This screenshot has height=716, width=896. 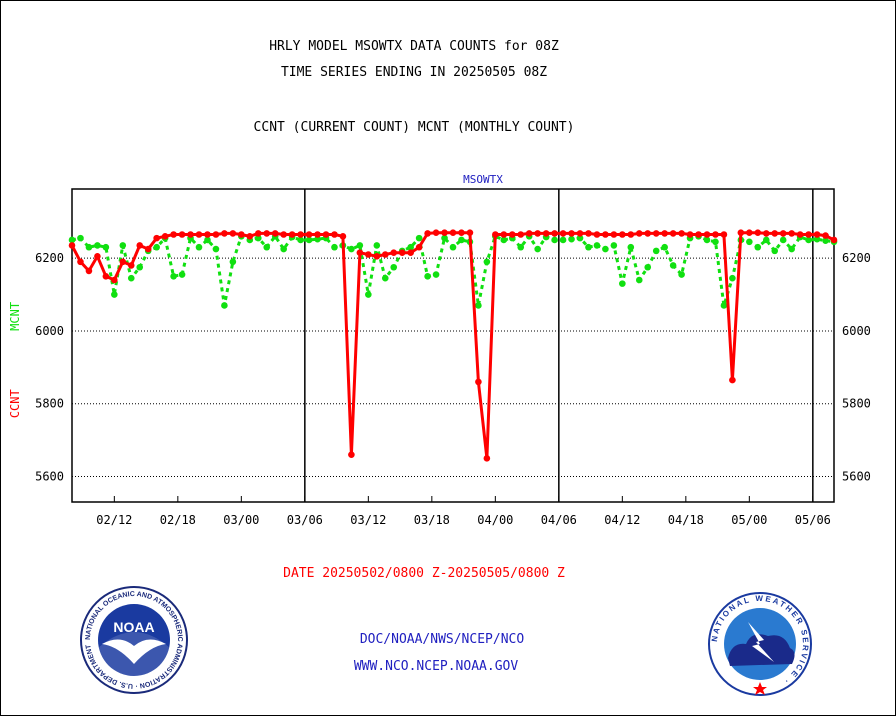 I want to click on y-tick-label-left: 5600, so click(x=49, y=477).